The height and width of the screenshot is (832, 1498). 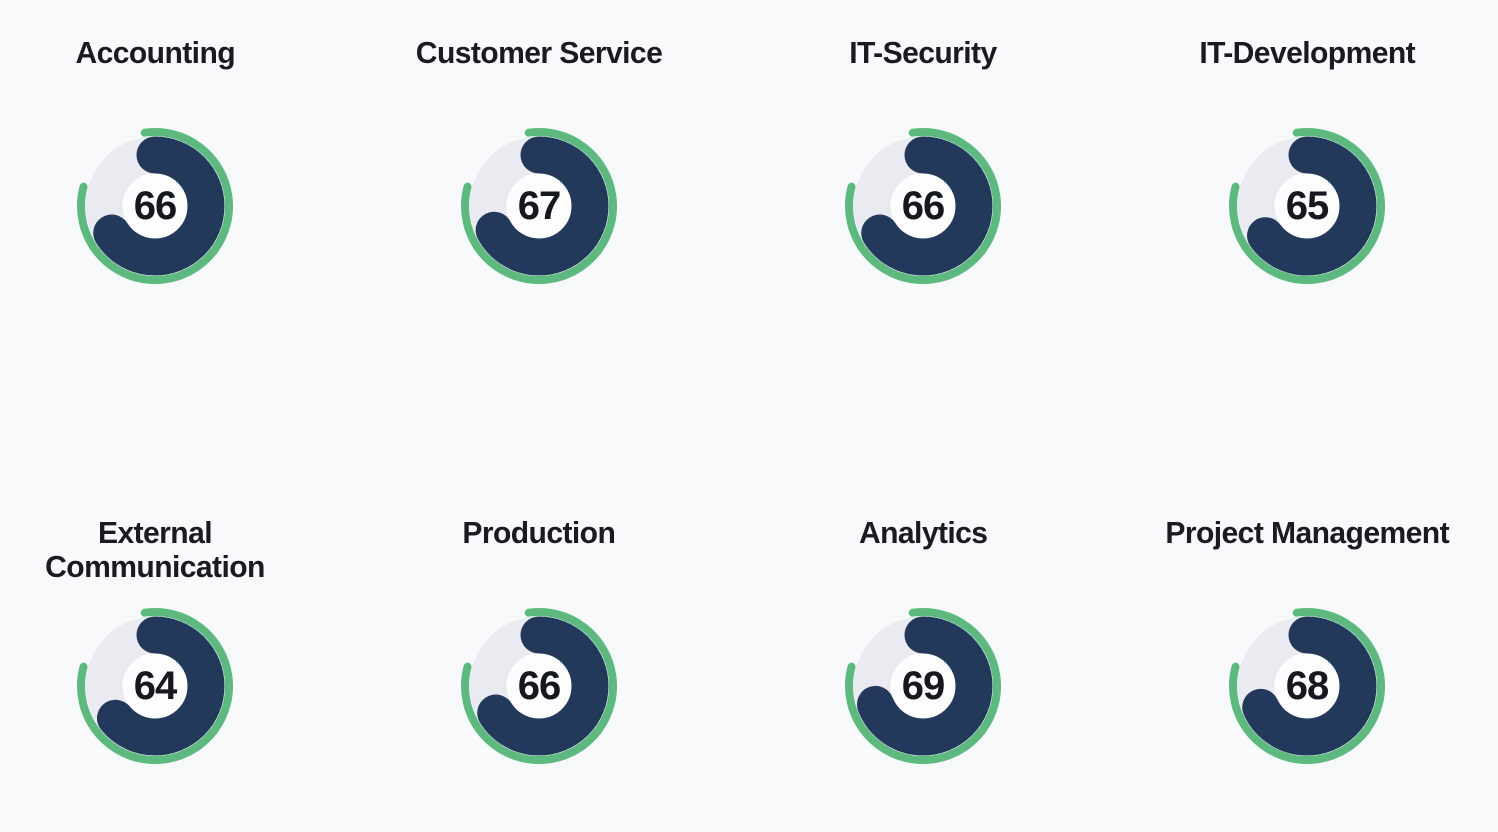 I want to click on gauge-title: Customer Service, so click(x=539, y=52).